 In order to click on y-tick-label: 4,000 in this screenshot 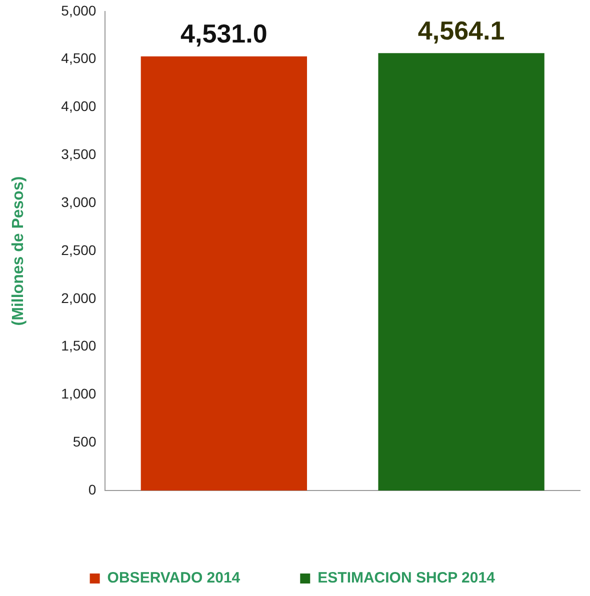, I will do `click(78, 106)`.